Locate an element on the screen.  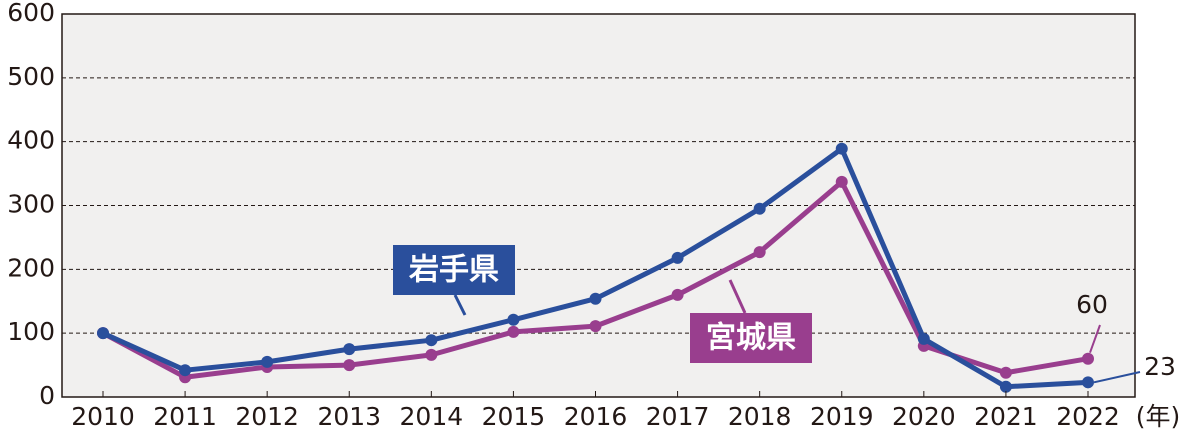
x-tick-label: 2019 is located at coordinates (842, 416).